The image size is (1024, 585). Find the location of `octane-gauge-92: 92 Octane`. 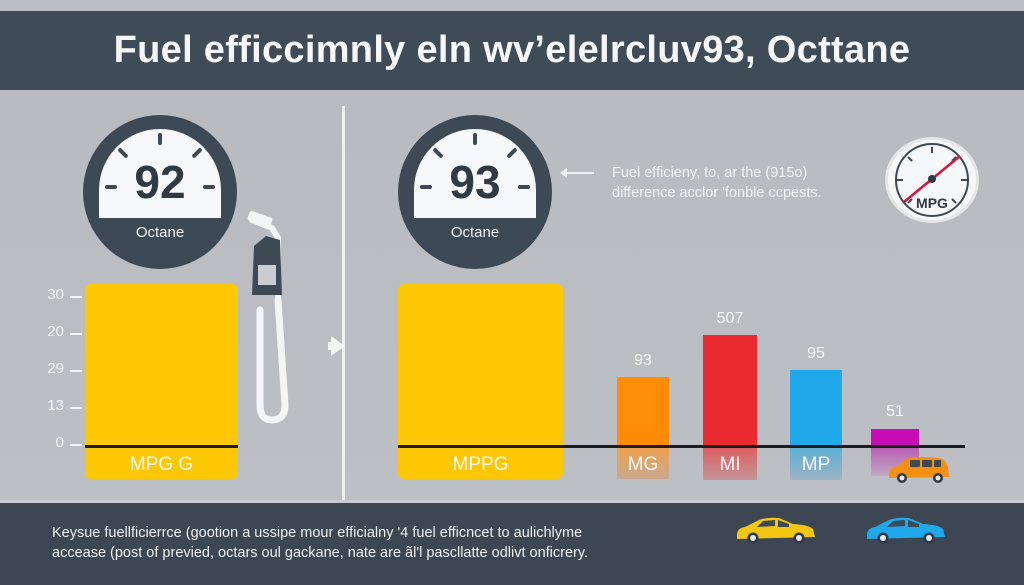

octane-gauge-92: 92 Octane is located at coordinates (160, 192).